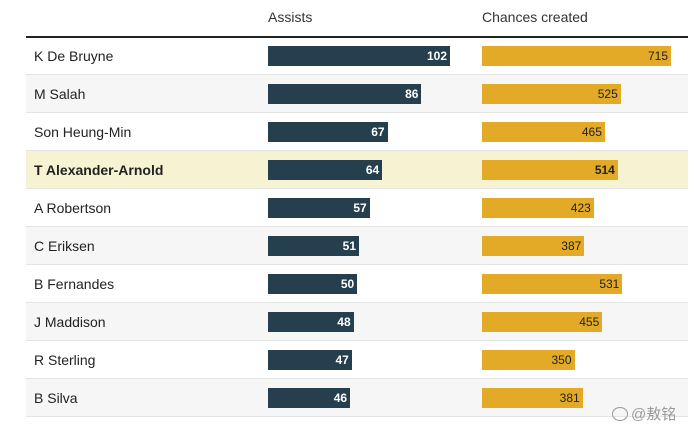 The image size is (699, 435). What do you see at coordinates (325, 170) in the screenshot?
I see `assists-bar: 64` at bounding box center [325, 170].